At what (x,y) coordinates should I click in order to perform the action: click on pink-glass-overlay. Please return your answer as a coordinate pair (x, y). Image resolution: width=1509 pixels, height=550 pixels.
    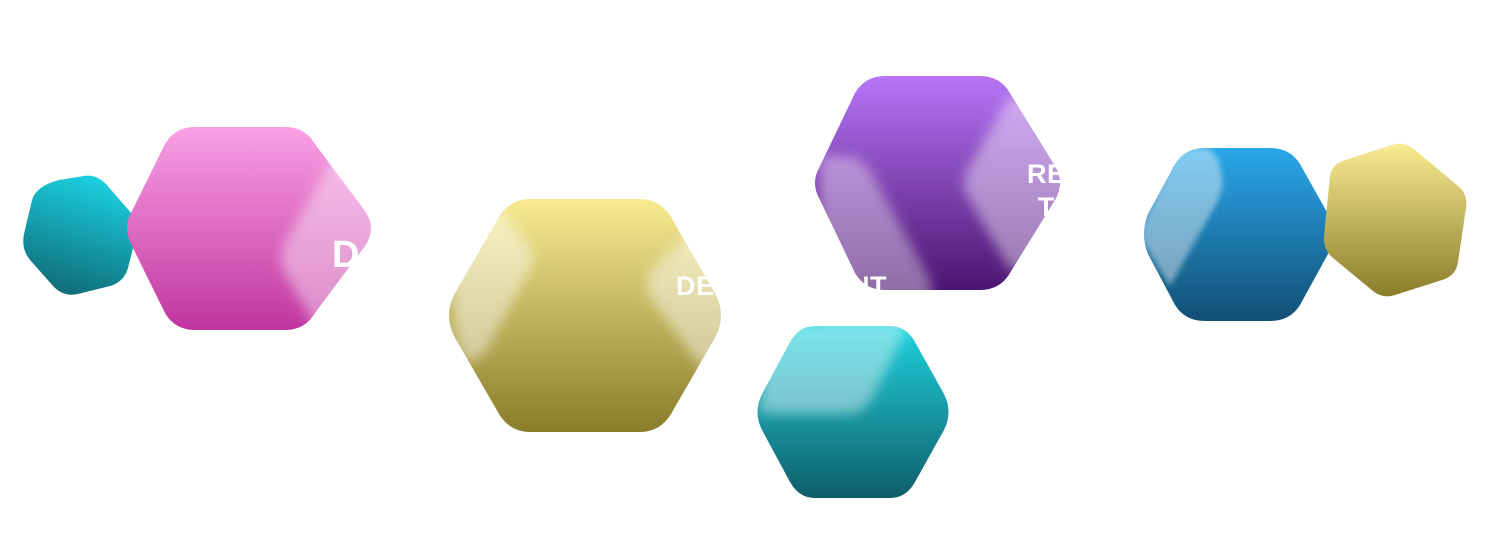
    Looking at the image, I should click on (375, 258).